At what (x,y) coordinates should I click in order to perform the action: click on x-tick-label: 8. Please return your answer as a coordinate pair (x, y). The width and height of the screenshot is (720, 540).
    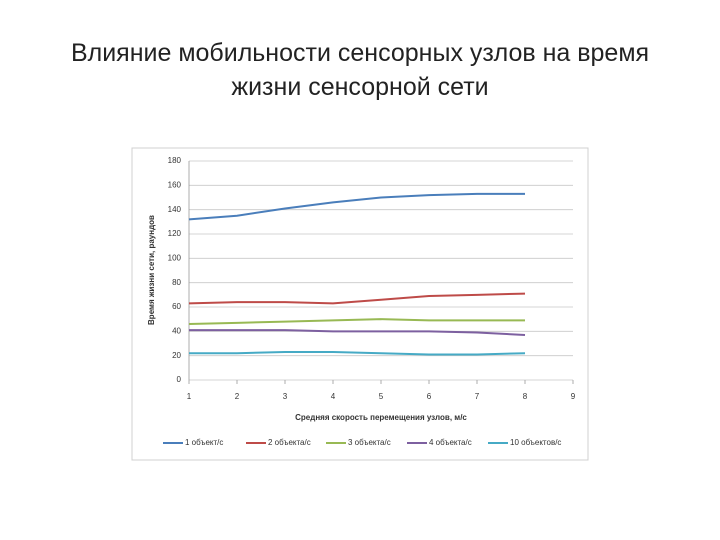
    Looking at the image, I should click on (525, 396).